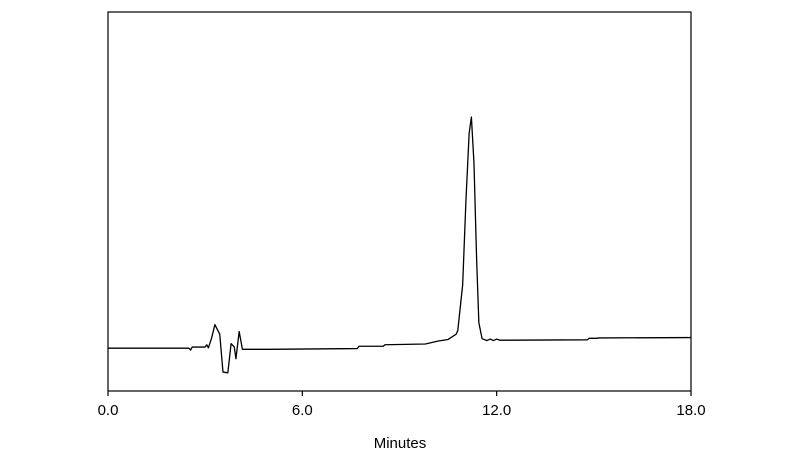 The height and width of the screenshot is (468, 800). Describe the element at coordinates (108, 410) in the screenshot. I see `x-tick-label: 0.0` at that location.